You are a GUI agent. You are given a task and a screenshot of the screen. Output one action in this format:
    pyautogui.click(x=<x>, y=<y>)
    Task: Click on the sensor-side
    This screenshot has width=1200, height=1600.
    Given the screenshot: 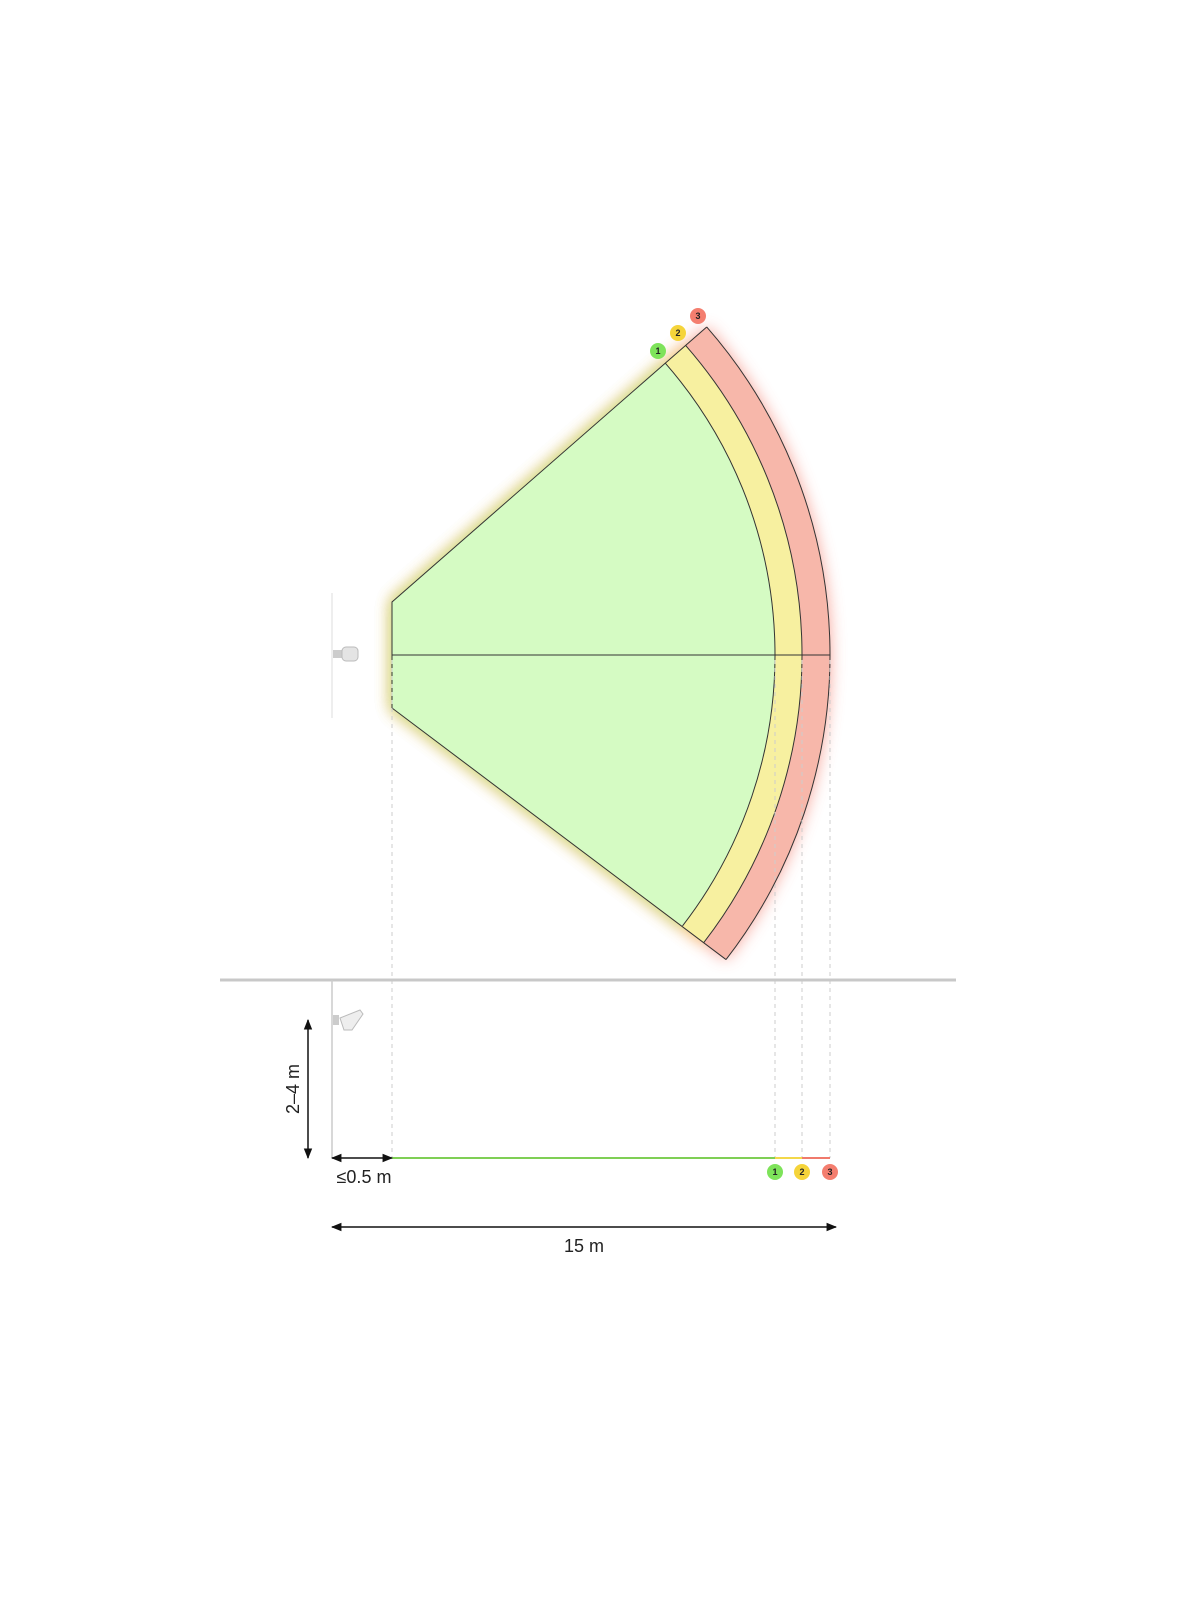 What is the action you would take?
    pyautogui.click(x=348, y=1020)
    